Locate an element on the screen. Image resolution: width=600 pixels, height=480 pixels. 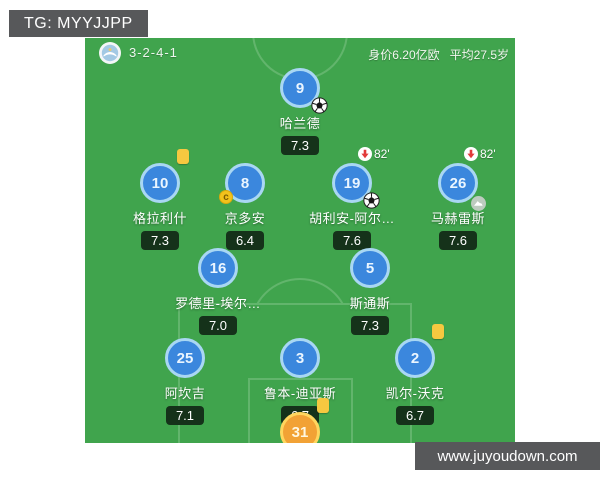
player-number: 5 is located at coordinates (370, 268).